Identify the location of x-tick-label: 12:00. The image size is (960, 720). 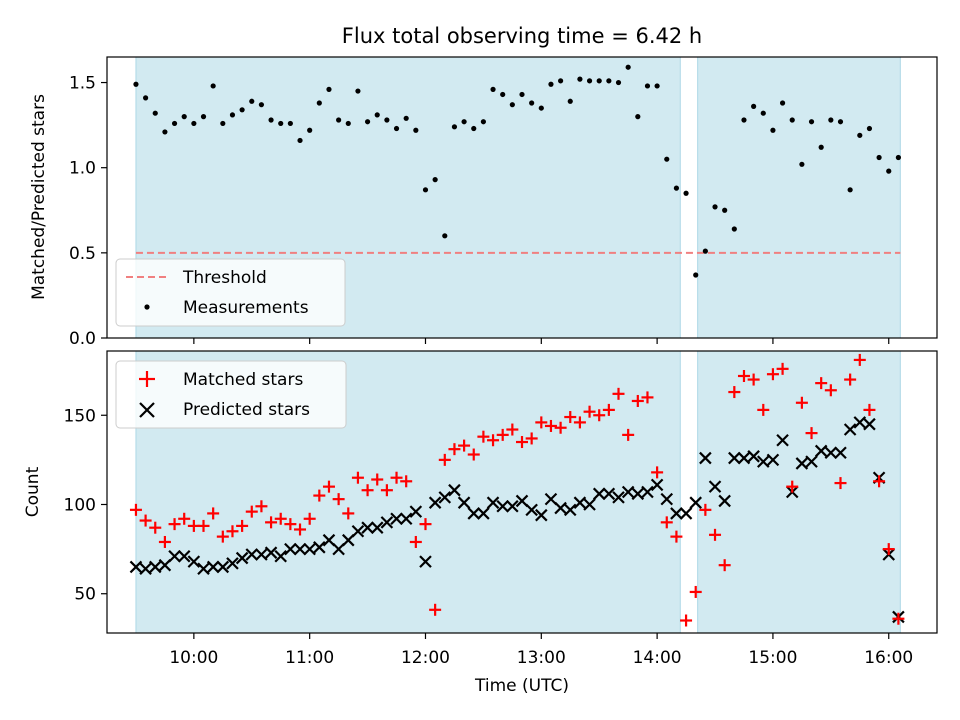
(425, 658).